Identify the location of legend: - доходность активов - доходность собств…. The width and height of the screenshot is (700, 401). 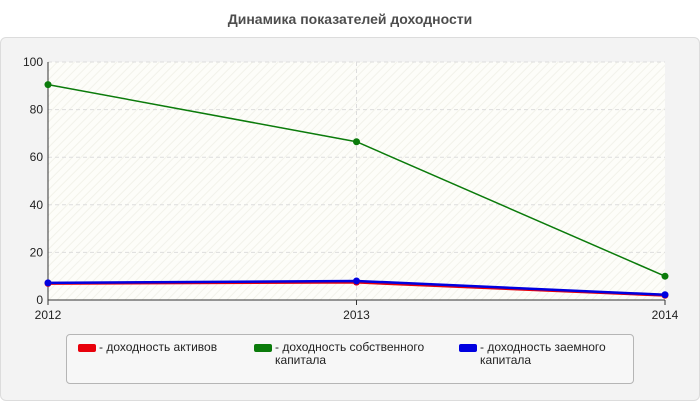
(350, 359).